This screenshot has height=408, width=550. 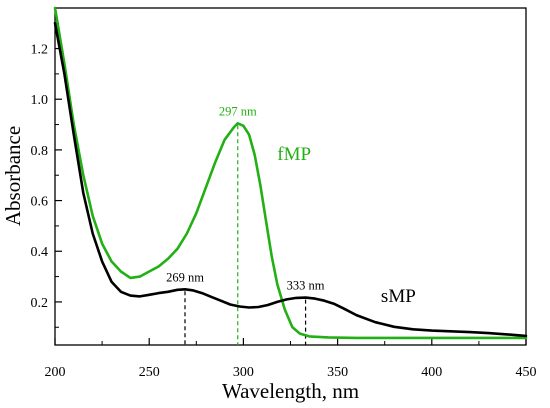 I want to click on y-tick-label: 0.8, so click(x=40, y=151).